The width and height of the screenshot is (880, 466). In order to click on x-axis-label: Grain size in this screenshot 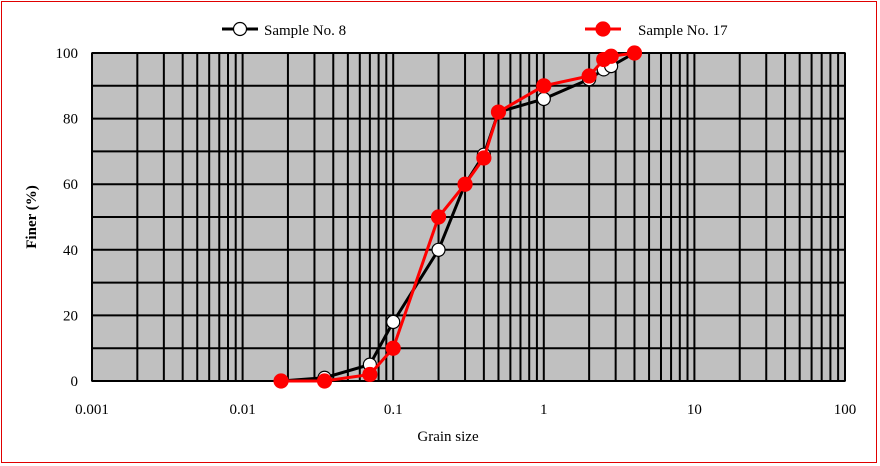, I will do `click(448, 437)`.